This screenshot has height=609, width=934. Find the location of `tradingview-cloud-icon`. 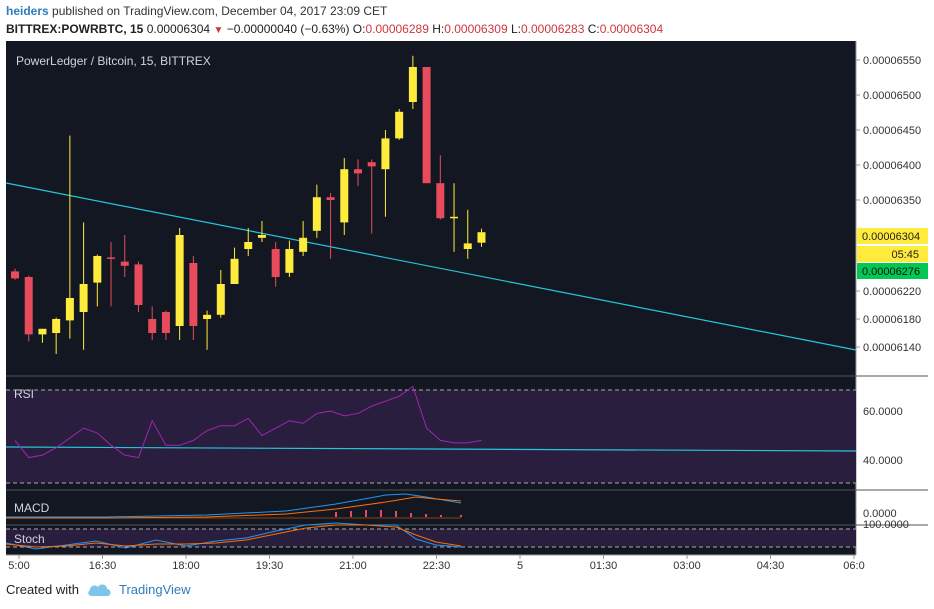

tradingview-cloud-icon is located at coordinates (99, 590).